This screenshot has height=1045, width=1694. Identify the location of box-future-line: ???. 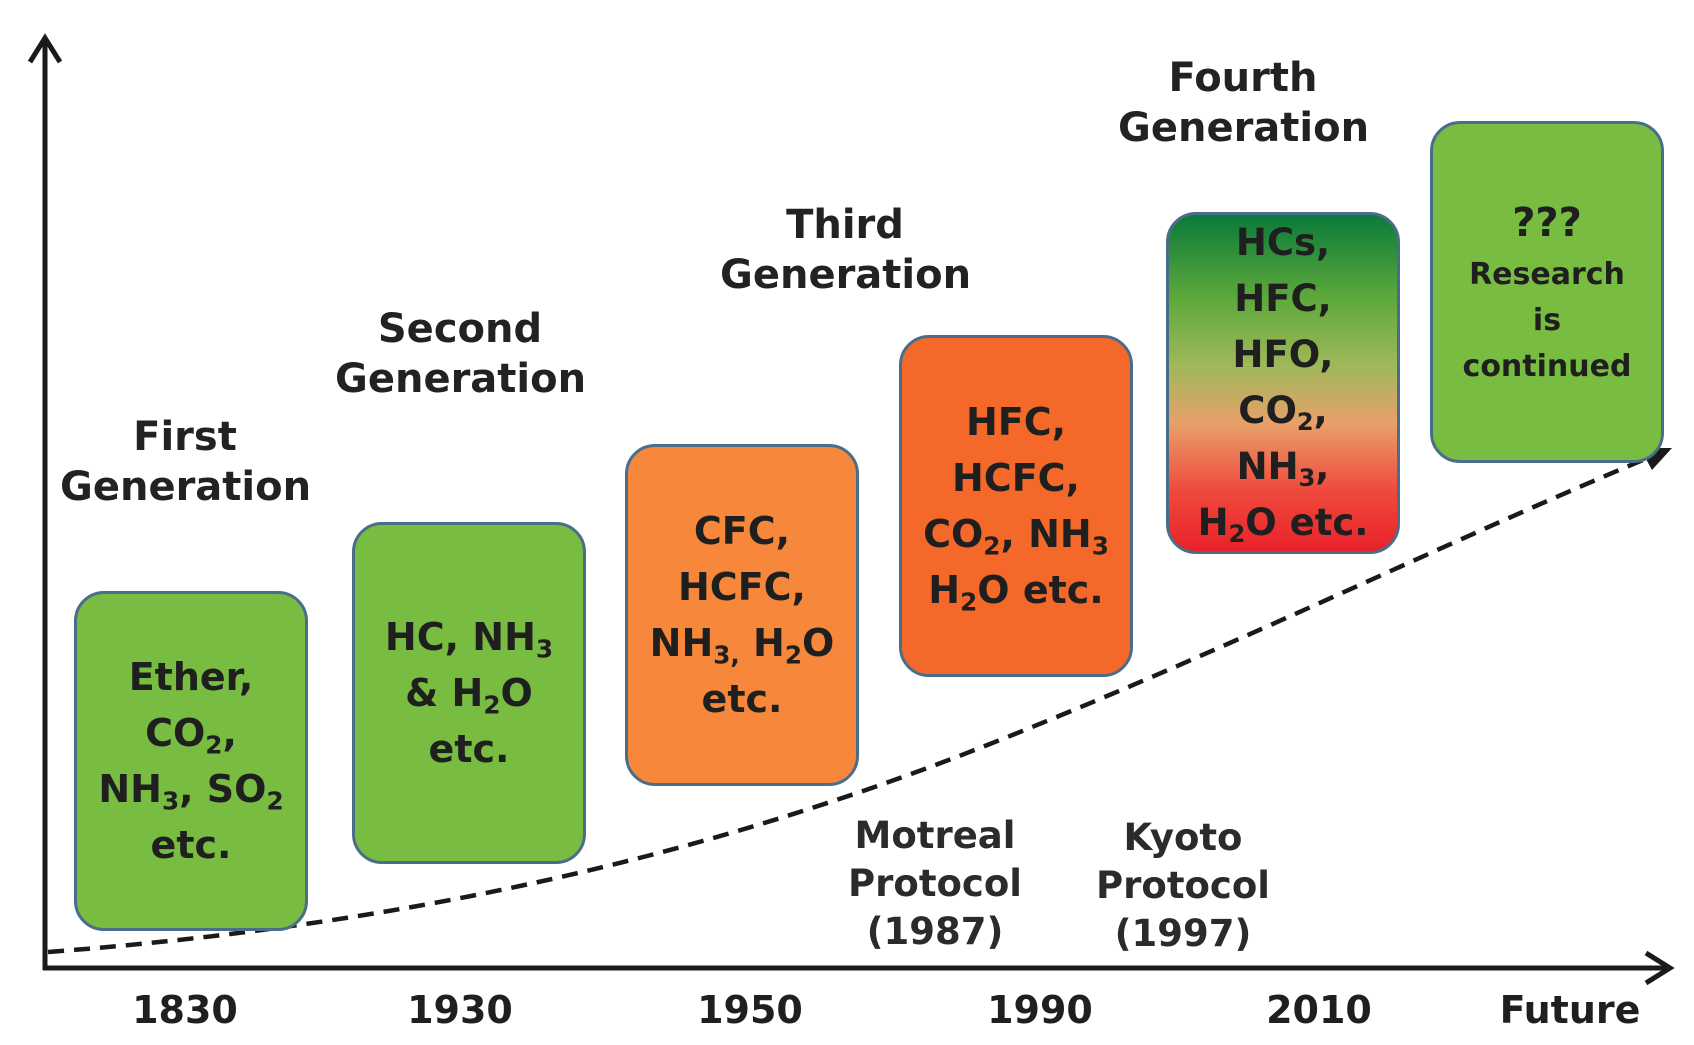
(1547, 223).